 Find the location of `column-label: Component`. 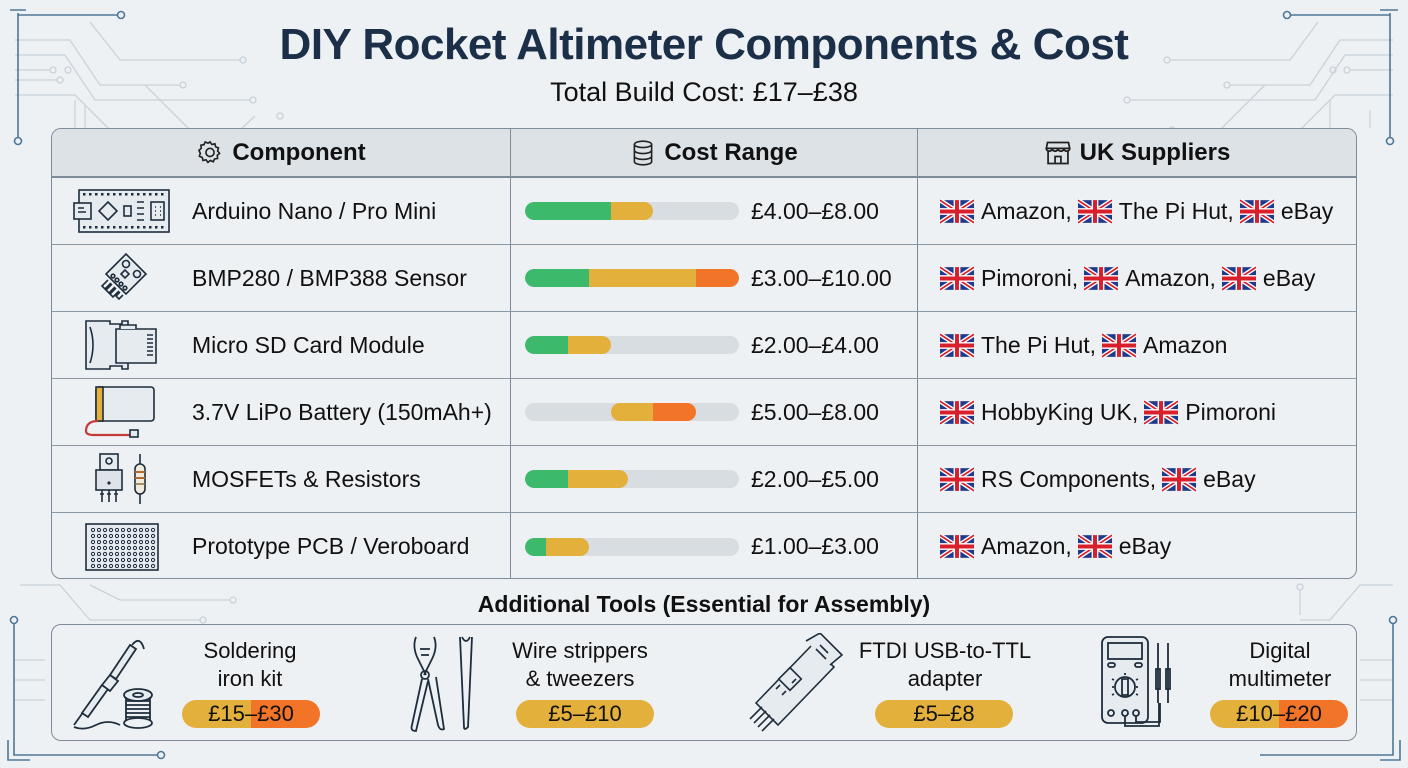

column-label: Component is located at coordinates (299, 152).